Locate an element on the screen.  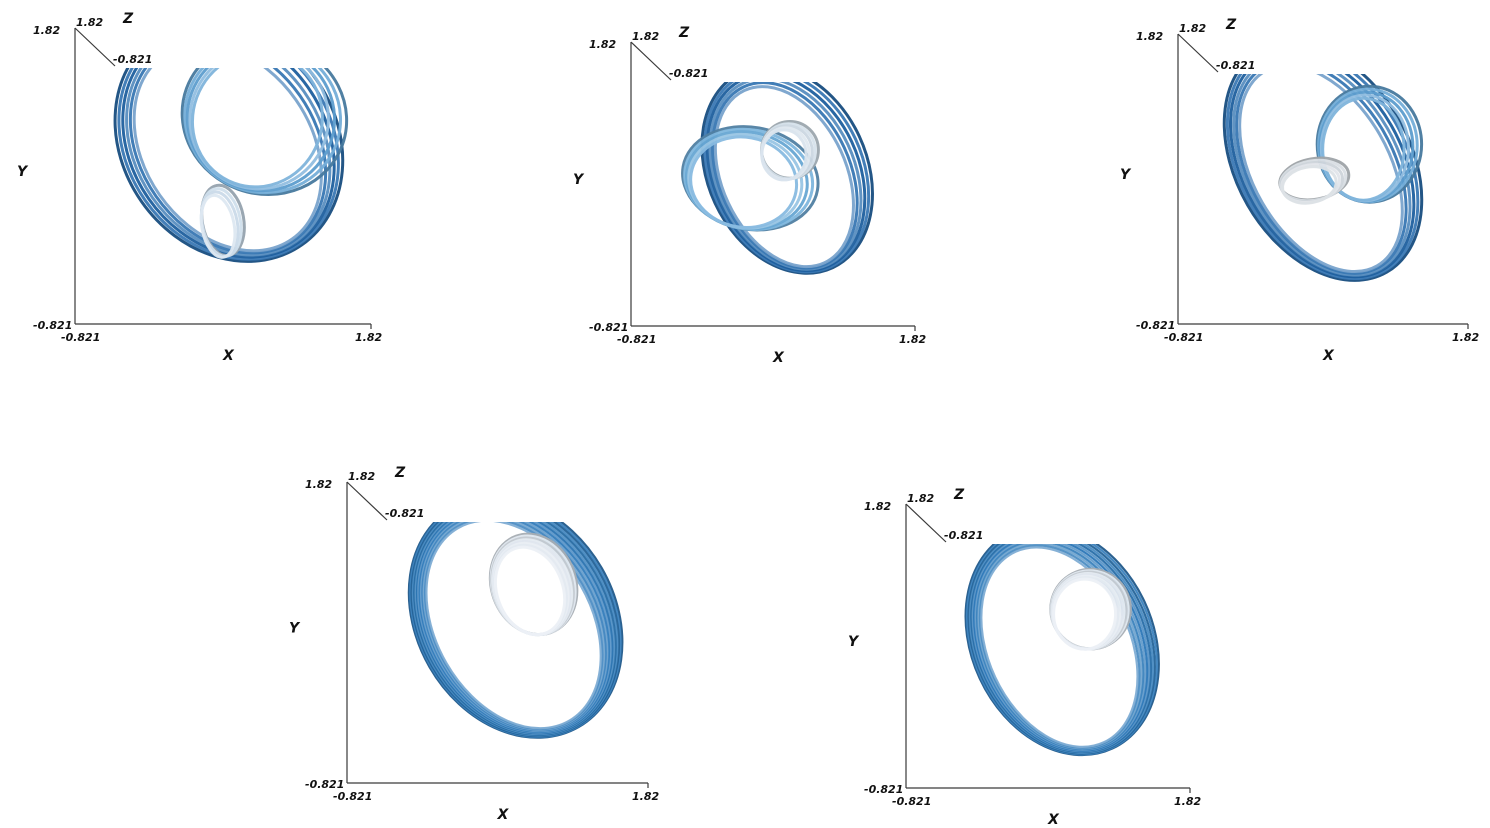
attractor-panel-4: -0.821 1.82 -0.821 1.82 1.82 -0.821 X Y Z is located at coordinates (474, 644).